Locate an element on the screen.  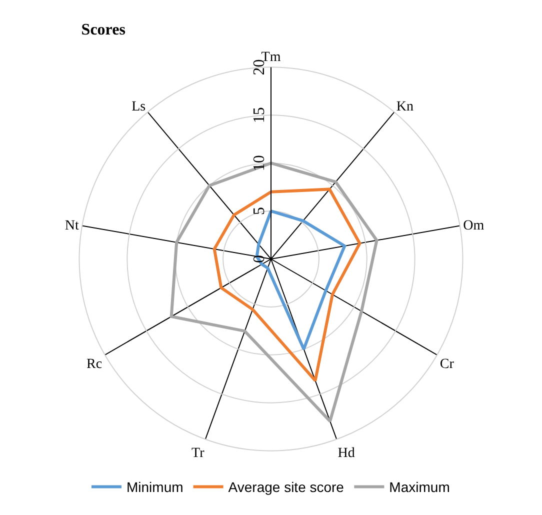
legend-label: Maximum is located at coordinates (419, 487).